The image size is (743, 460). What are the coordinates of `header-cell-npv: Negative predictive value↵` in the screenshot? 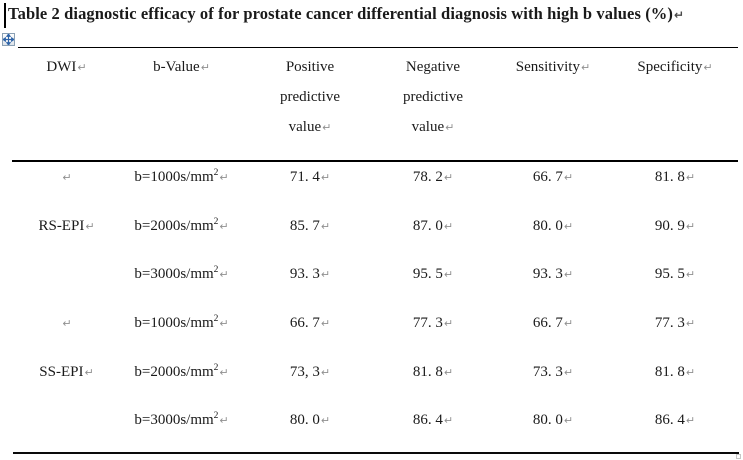 It's located at (433, 106).